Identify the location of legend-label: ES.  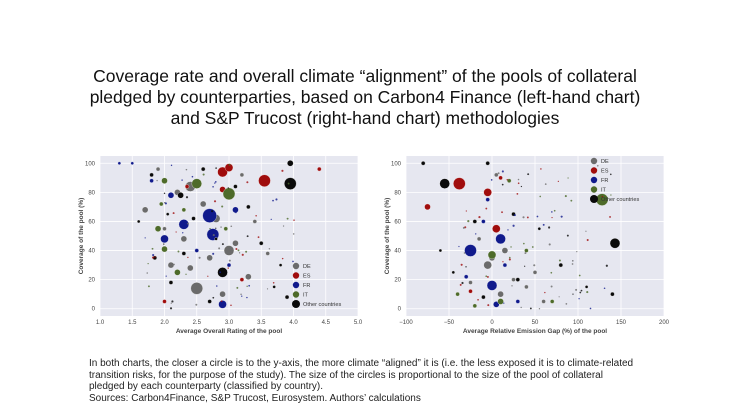
(307, 277).